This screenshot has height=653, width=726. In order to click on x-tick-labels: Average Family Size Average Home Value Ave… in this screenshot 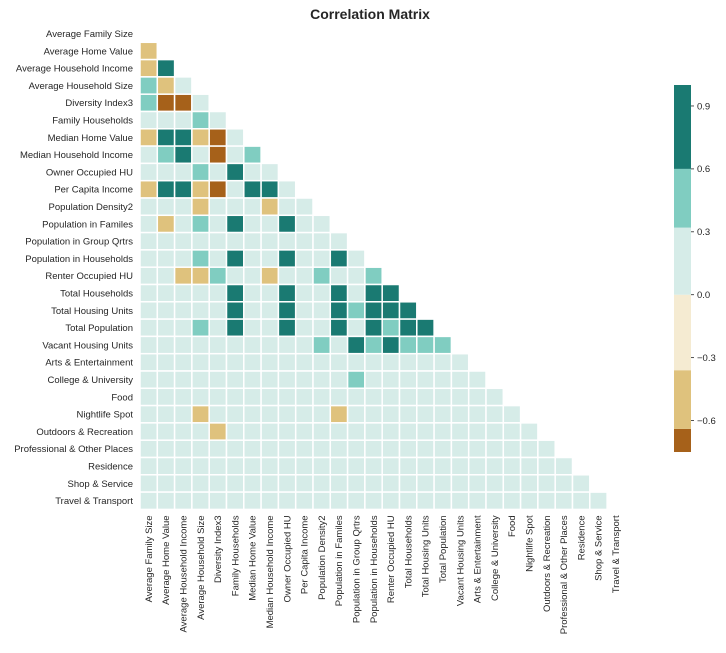, I will do `click(383, 574)`.